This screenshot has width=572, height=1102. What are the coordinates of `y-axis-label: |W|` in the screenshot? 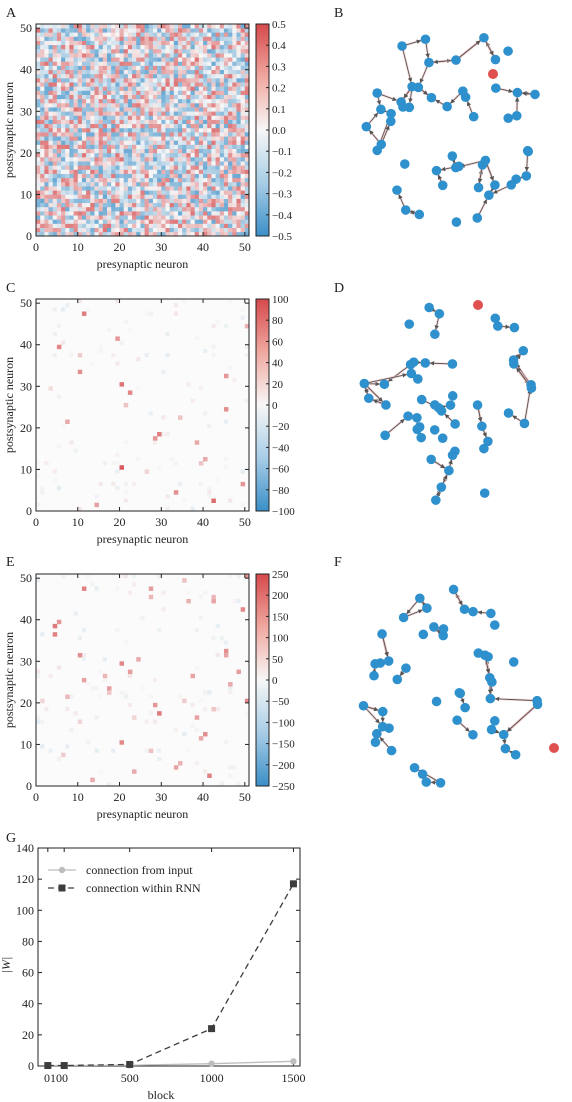 It's located at (6, 965).